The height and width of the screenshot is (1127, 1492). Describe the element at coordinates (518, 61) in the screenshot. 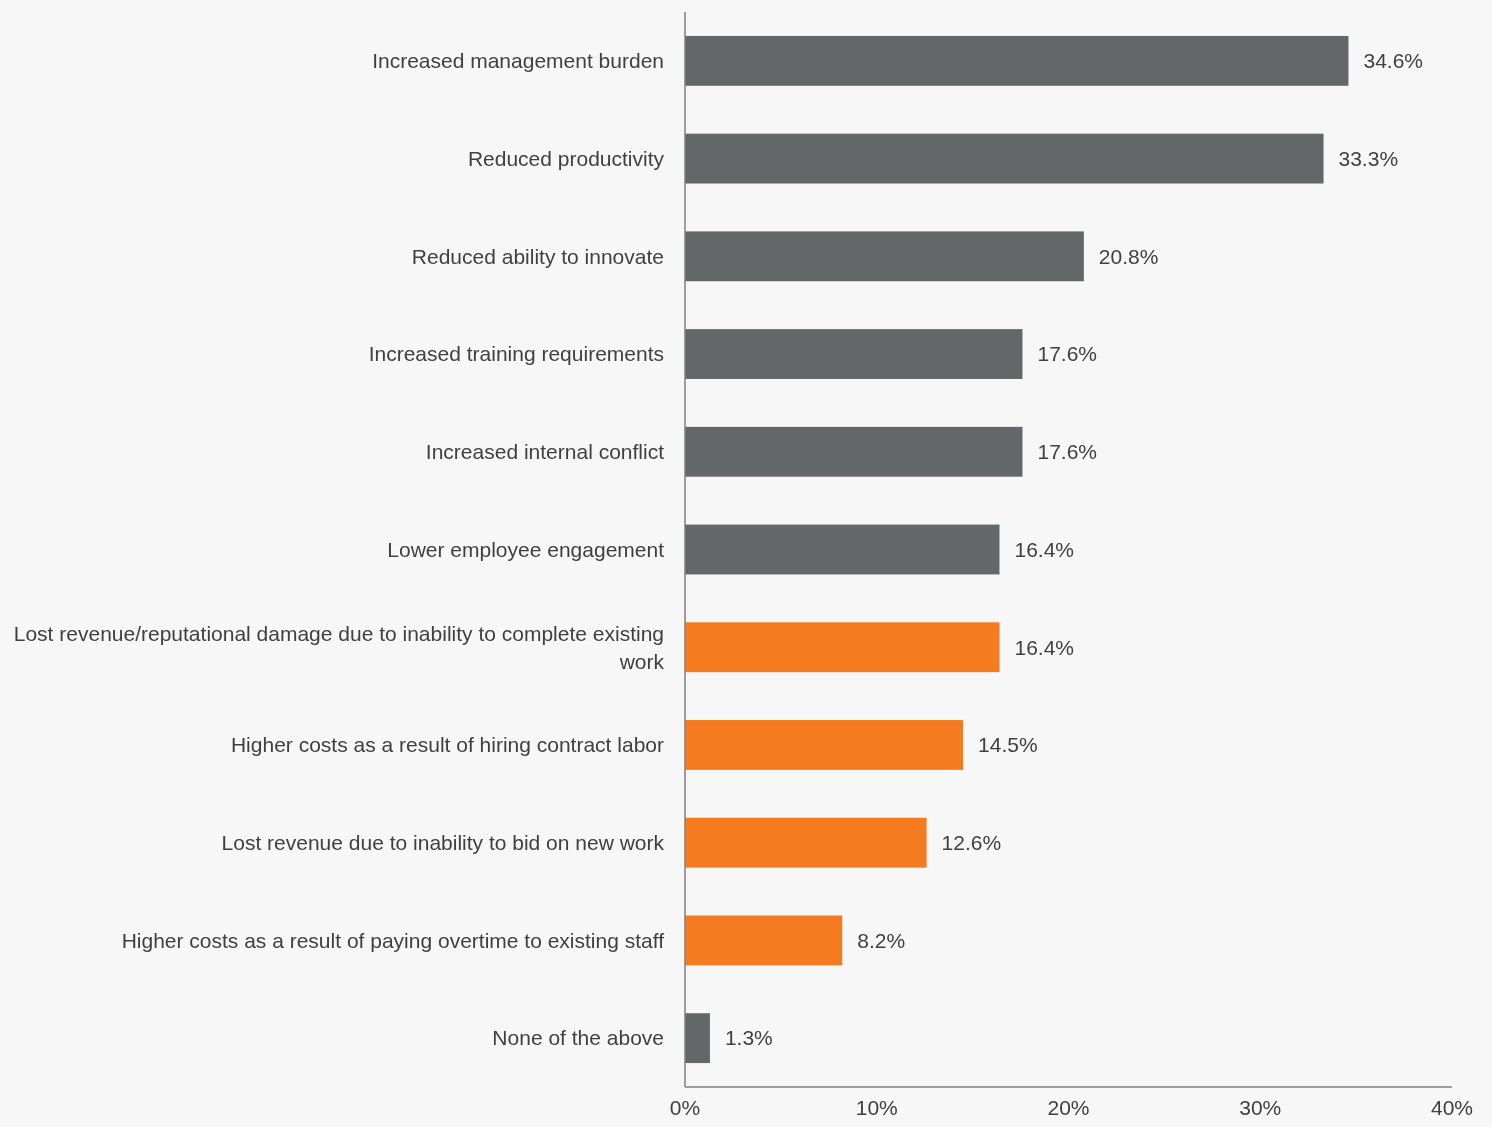

I see `y-tick-label: Increased management burden` at that location.